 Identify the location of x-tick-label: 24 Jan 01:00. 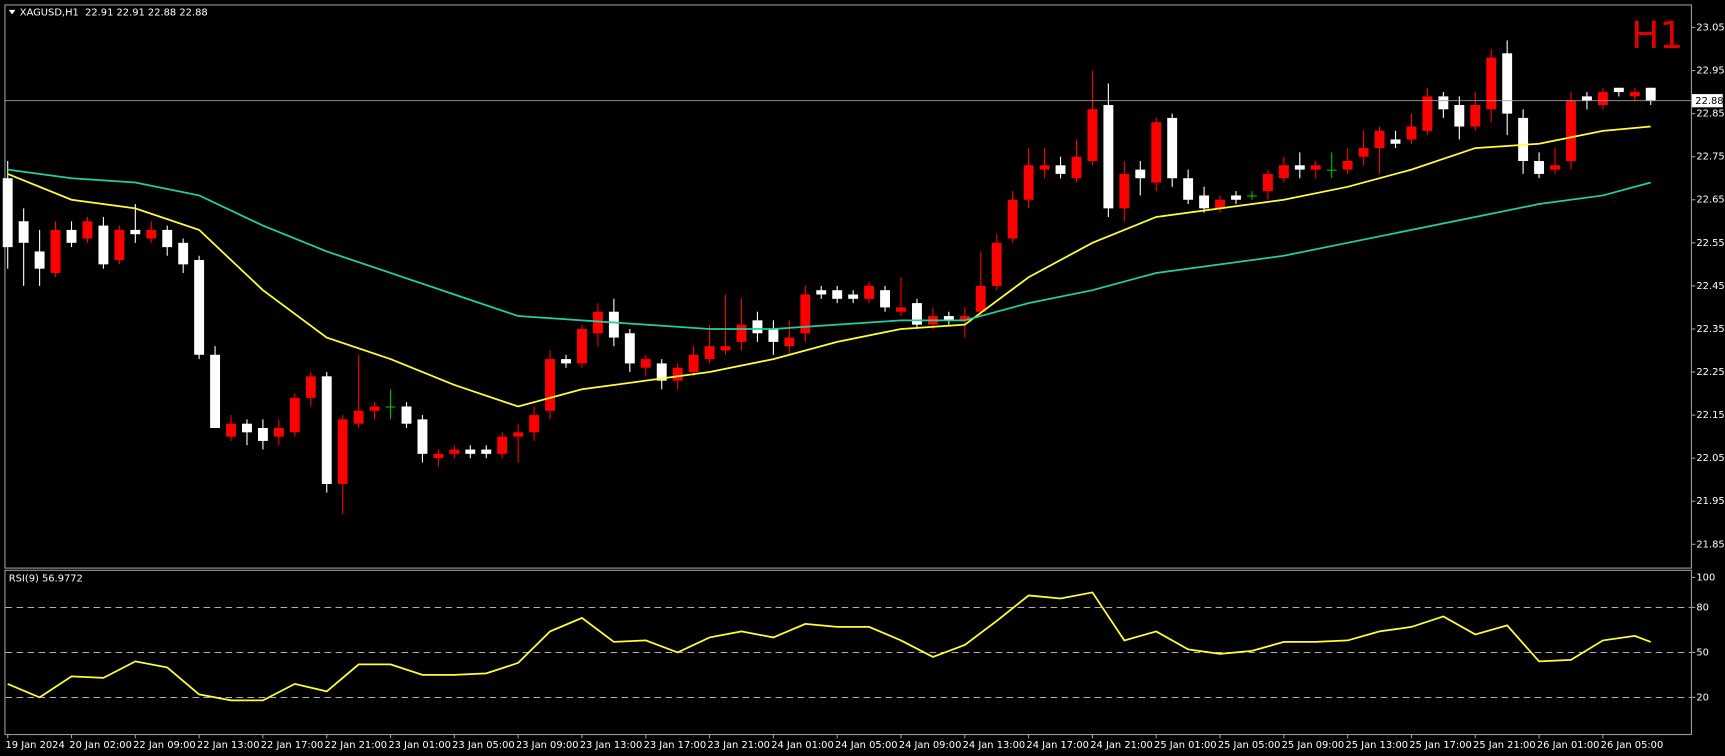
(802, 745).